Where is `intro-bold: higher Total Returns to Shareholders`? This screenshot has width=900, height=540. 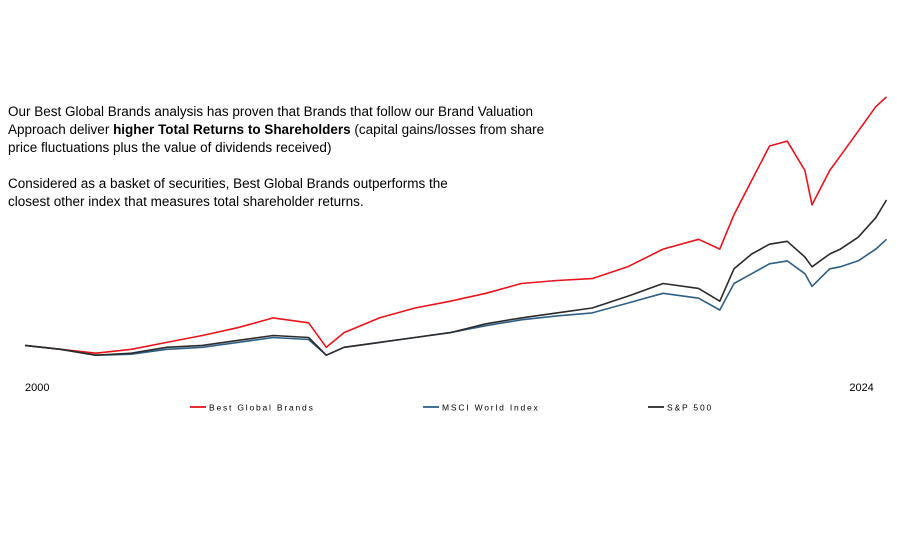
intro-bold: higher Total Returns to Shareholders is located at coordinates (232, 129).